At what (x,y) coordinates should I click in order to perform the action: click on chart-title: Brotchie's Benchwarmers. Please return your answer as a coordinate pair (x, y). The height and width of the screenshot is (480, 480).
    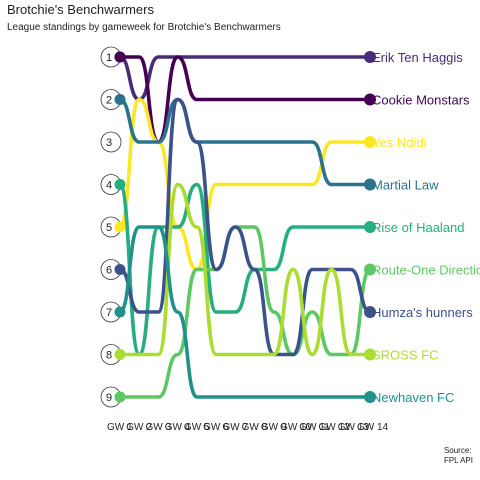
    Looking at the image, I should click on (80, 9).